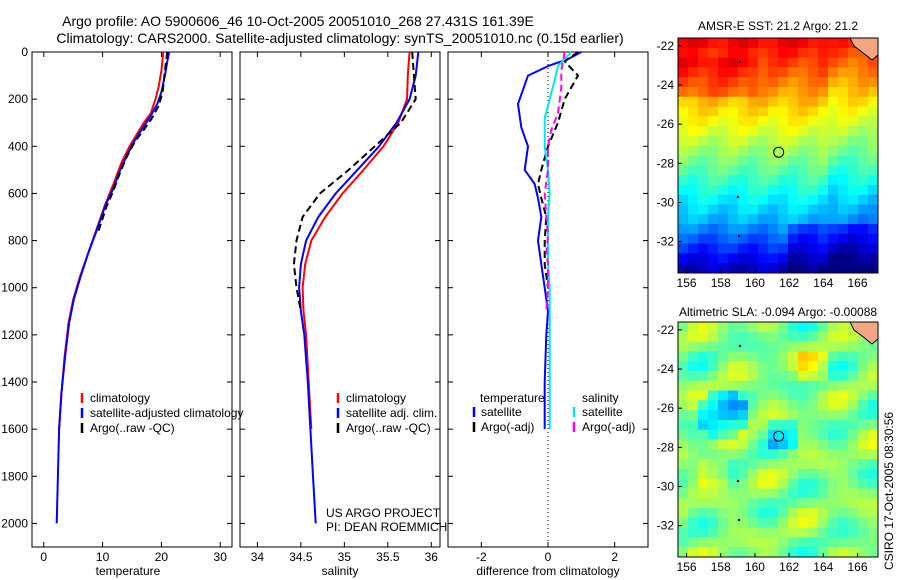 Image resolution: width=900 pixels, height=580 pixels. Describe the element at coordinates (391, 413) in the screenshot. I see `legend-label-satellite: satellite adj. clim.` at that location.